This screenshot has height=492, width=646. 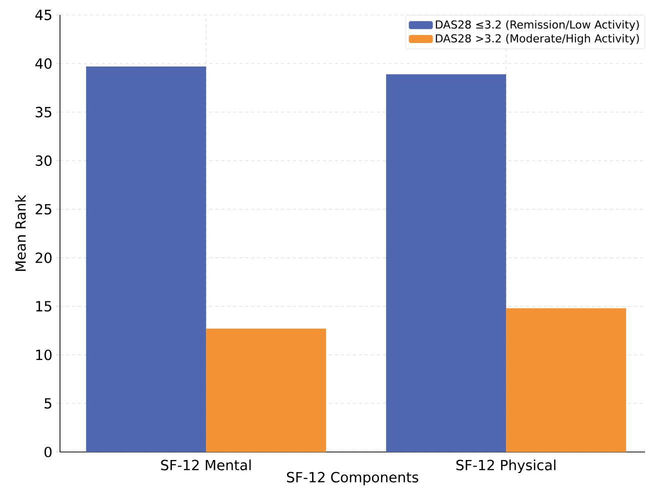 What do you see at coordinates (352, 479) in the screenshot?
I see `x-axis-title: SF-12 Components` at bounding box center [352, 479].